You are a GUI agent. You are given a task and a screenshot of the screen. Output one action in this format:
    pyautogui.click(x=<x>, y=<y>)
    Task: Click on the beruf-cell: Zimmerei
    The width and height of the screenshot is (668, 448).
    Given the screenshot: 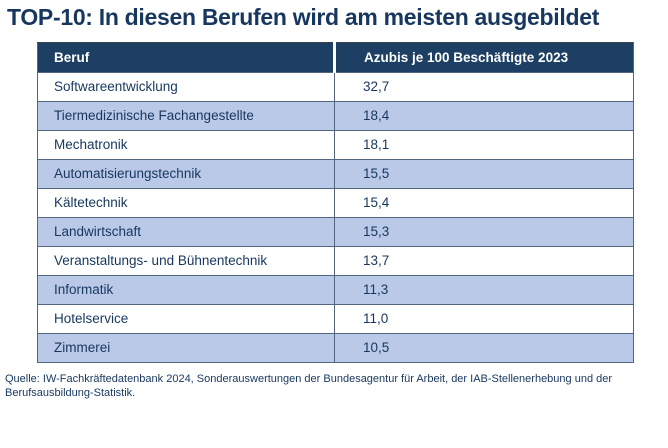 What is the action you would take?
    pyautogui.click(x=186, y=347)
    